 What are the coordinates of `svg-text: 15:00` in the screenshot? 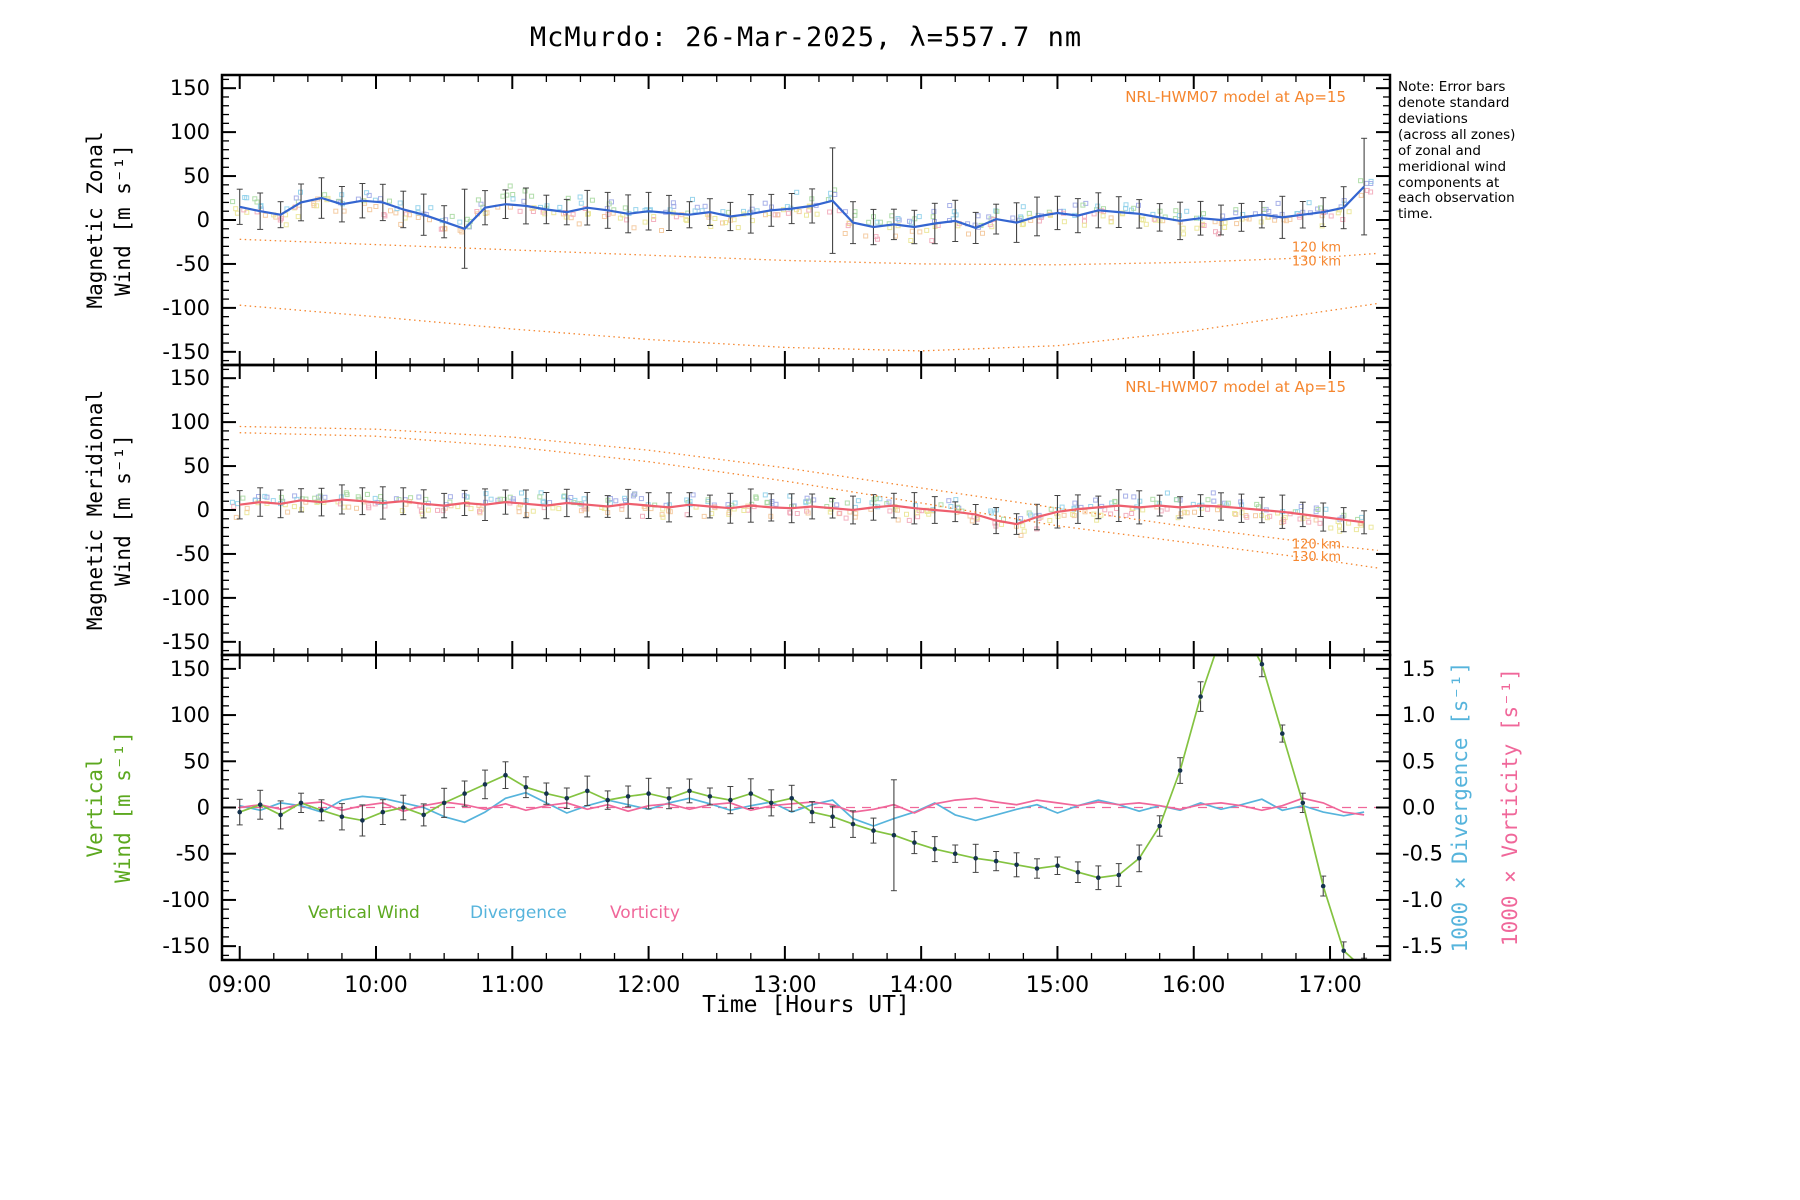 It's located at (1057, 985).